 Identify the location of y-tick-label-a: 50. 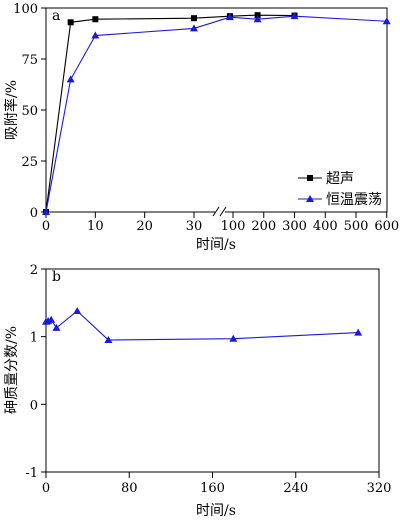
(29, 111).